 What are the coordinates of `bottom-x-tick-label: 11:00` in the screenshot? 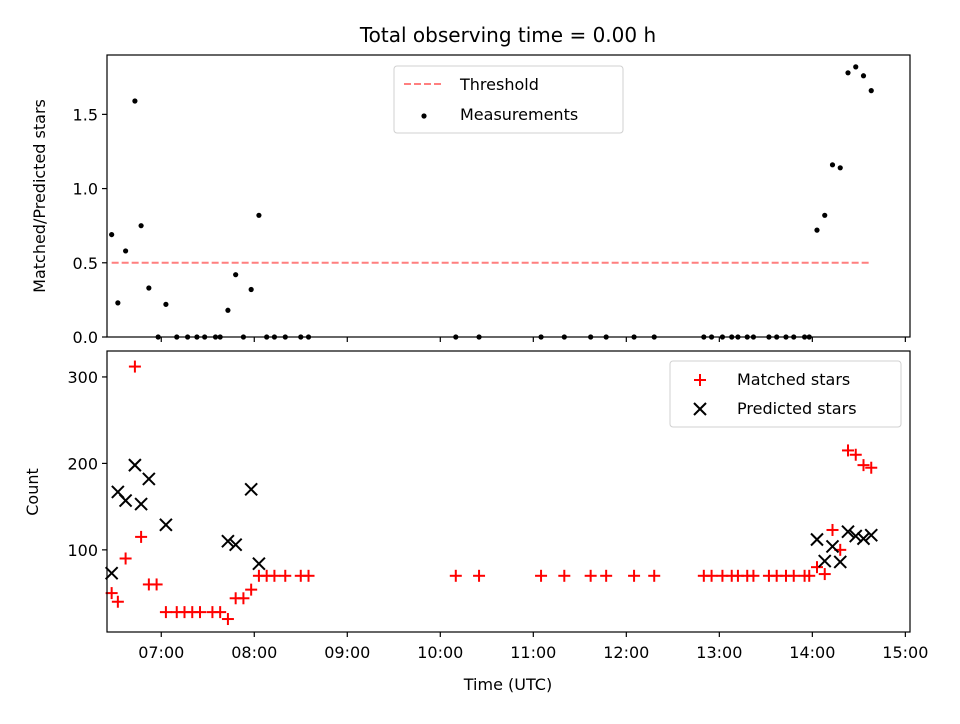 It's located at (533, 652).